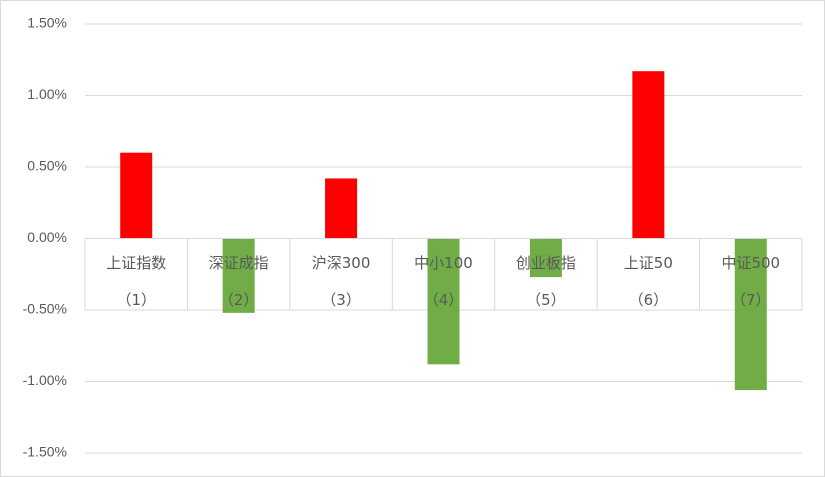  Describe the element at coordinates (239, 263) in the screenshot. I see `x-tick-label: 深证成指` at that location.